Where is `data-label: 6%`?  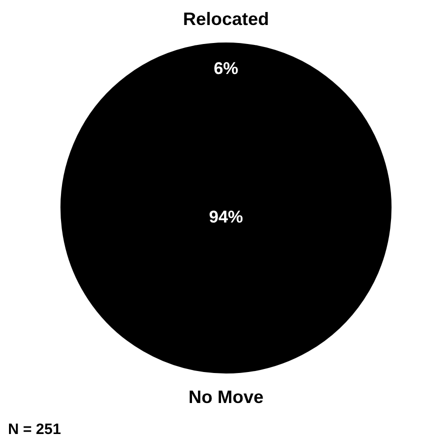
data-label: 6% is located at coordinates (226, 68).